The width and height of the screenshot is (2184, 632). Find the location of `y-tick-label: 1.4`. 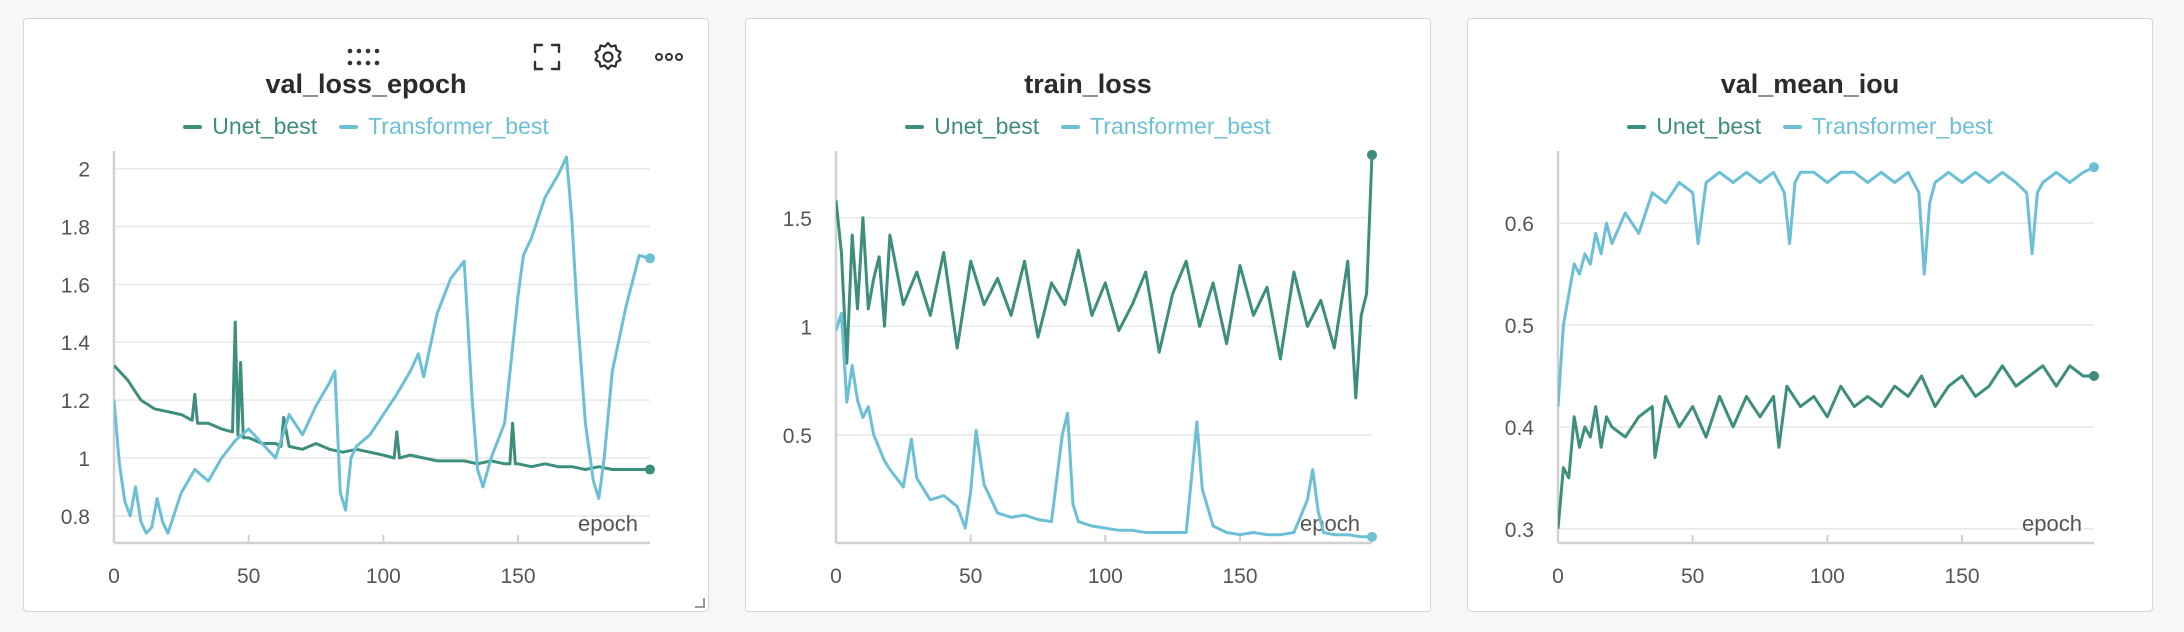

y-tick-label: 1.4 is located at coordinates (76, 343).